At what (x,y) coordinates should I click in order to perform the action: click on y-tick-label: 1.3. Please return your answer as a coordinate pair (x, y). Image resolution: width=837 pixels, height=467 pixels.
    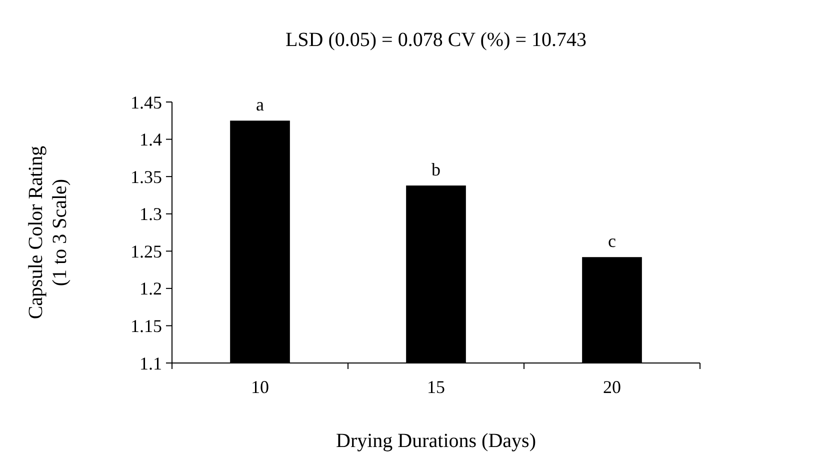
    Looking at the image, I should click on (151, 214).